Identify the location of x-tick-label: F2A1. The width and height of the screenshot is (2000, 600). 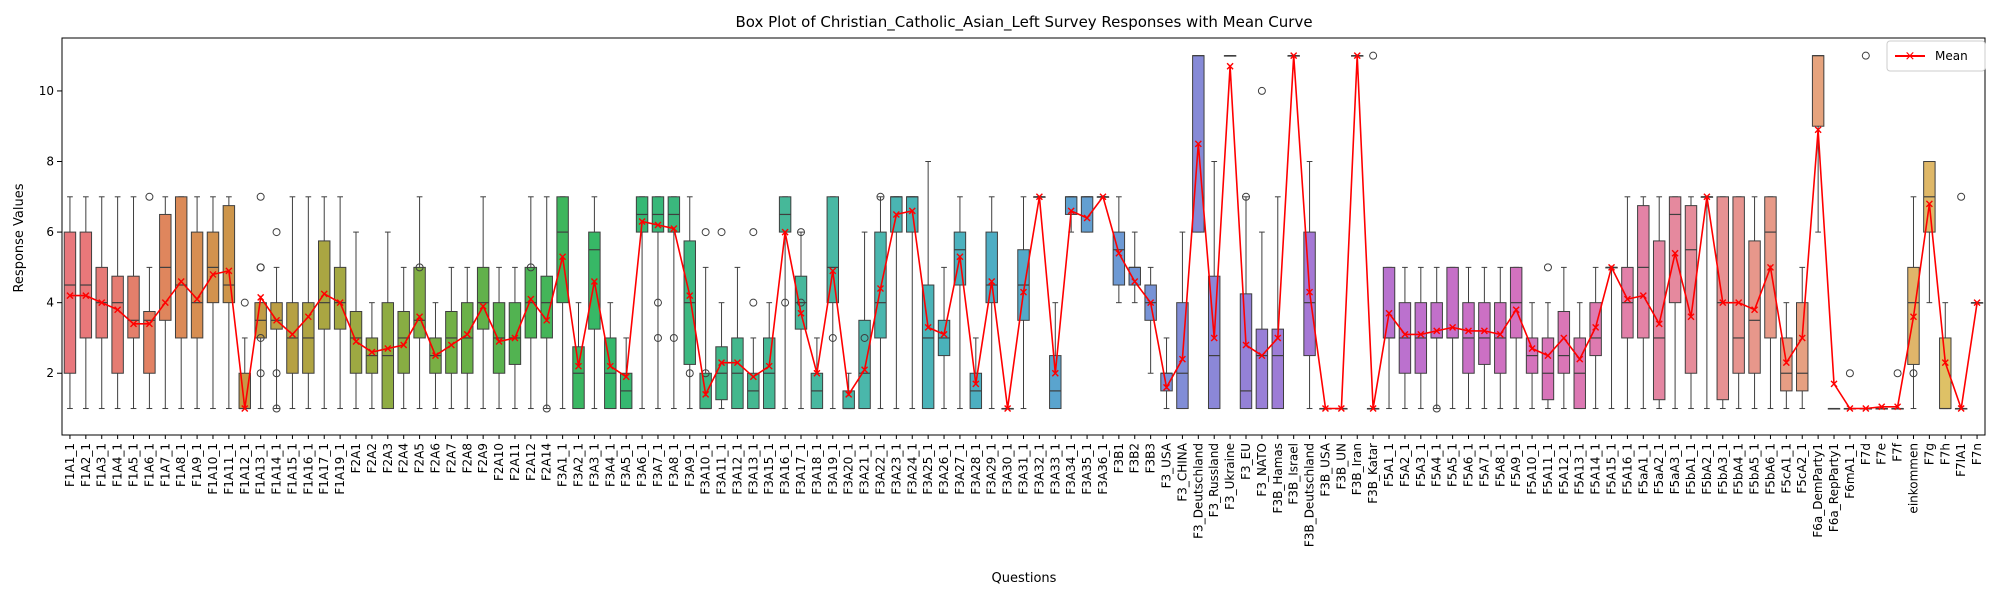
(356, 458).